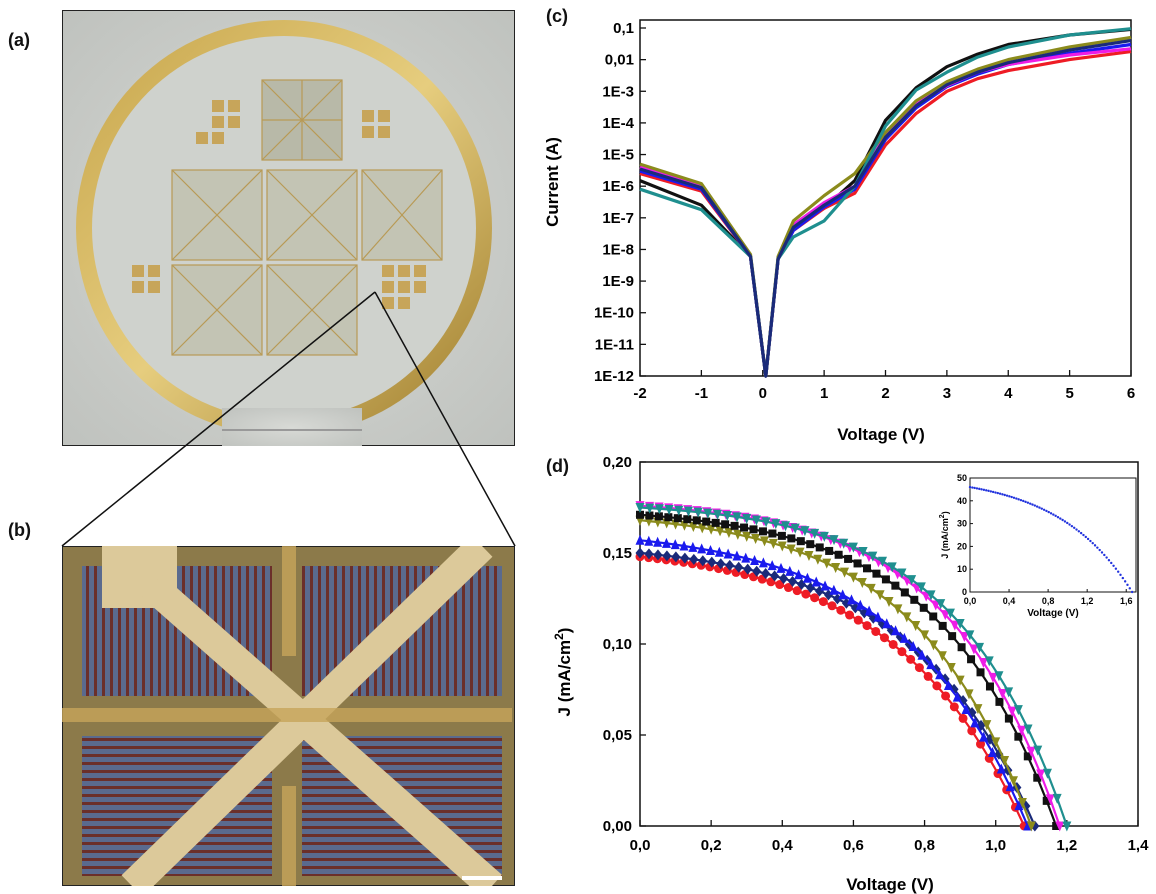 The image size is (1156, 894). Describe the element at coordinates (945, 512) in the screenshot. I see `inset-ylabel-end: )` at that location.